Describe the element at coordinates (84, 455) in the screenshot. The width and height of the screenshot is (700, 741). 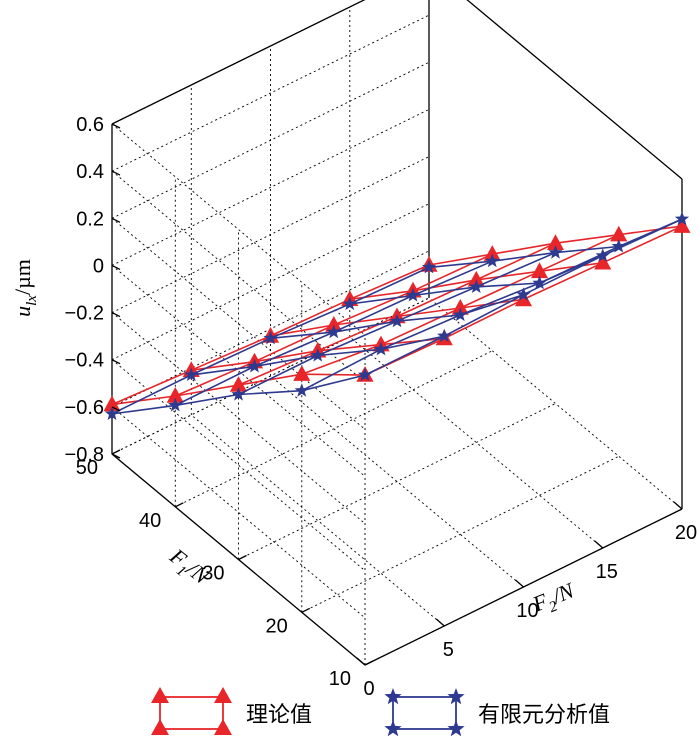
I see `z-tick-label: −0.8` at that location.